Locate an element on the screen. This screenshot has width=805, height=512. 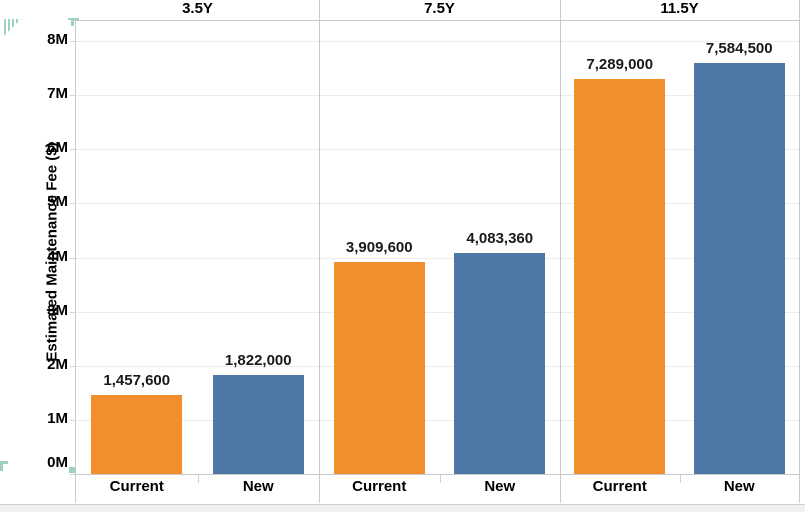
panel-header-3.5Y: 3.5Y is located at coordinates (197, 8).